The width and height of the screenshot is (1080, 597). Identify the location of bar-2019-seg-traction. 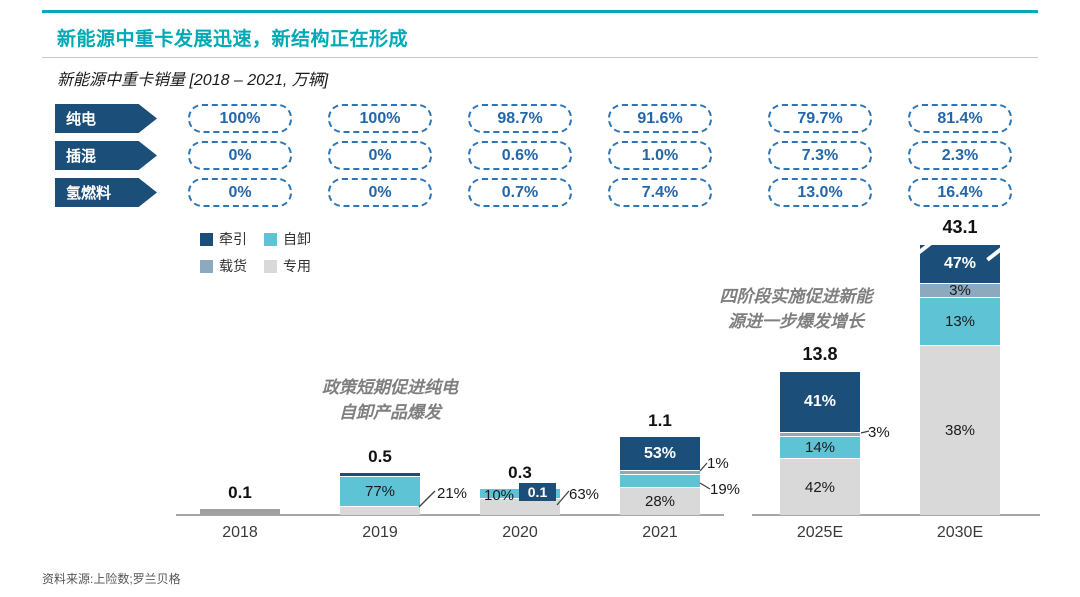
(380, 474).